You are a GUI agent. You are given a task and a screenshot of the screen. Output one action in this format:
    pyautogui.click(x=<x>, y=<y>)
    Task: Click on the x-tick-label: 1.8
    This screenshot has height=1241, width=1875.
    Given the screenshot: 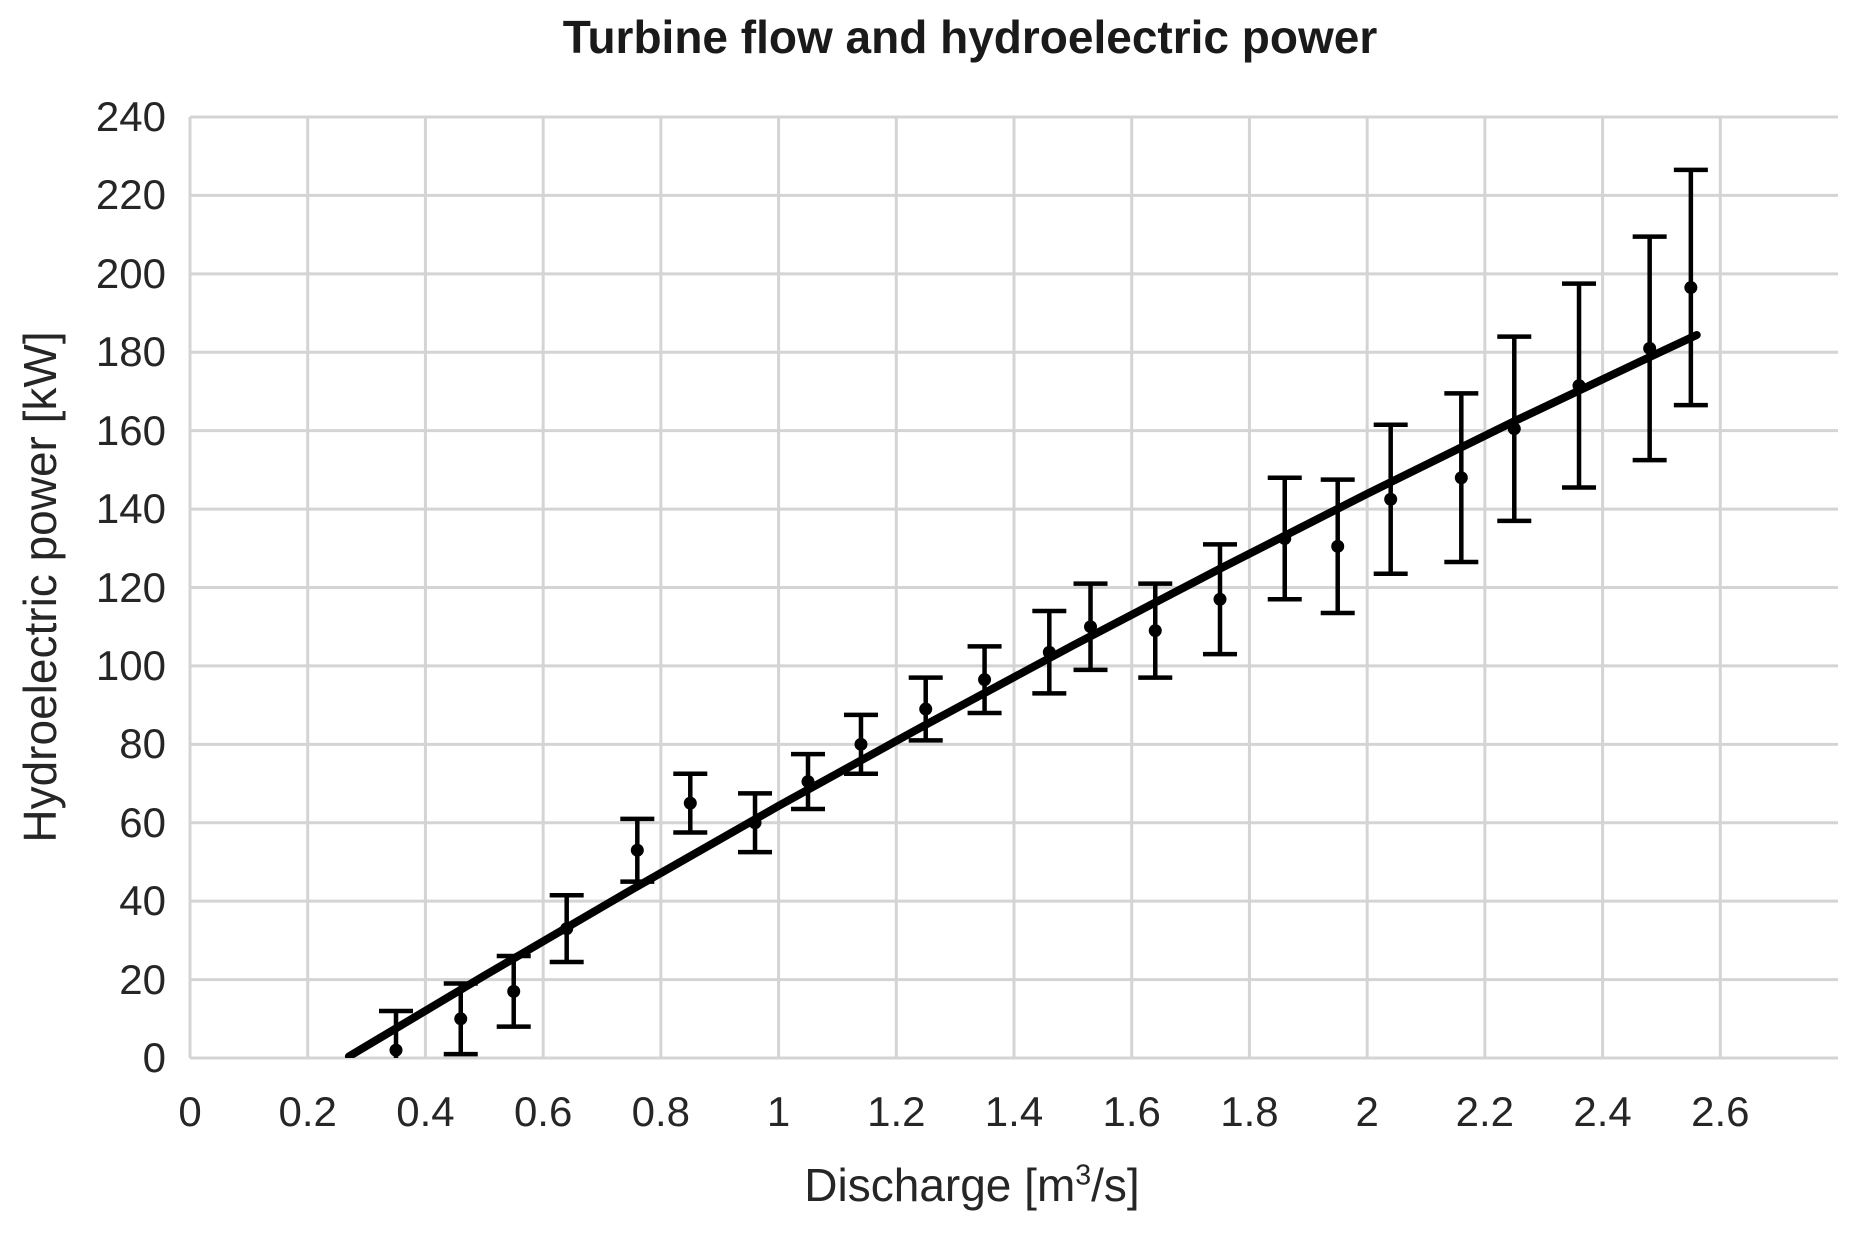 What is the action you would take?
    pyautogui.click(x=1249, y=1111)
    